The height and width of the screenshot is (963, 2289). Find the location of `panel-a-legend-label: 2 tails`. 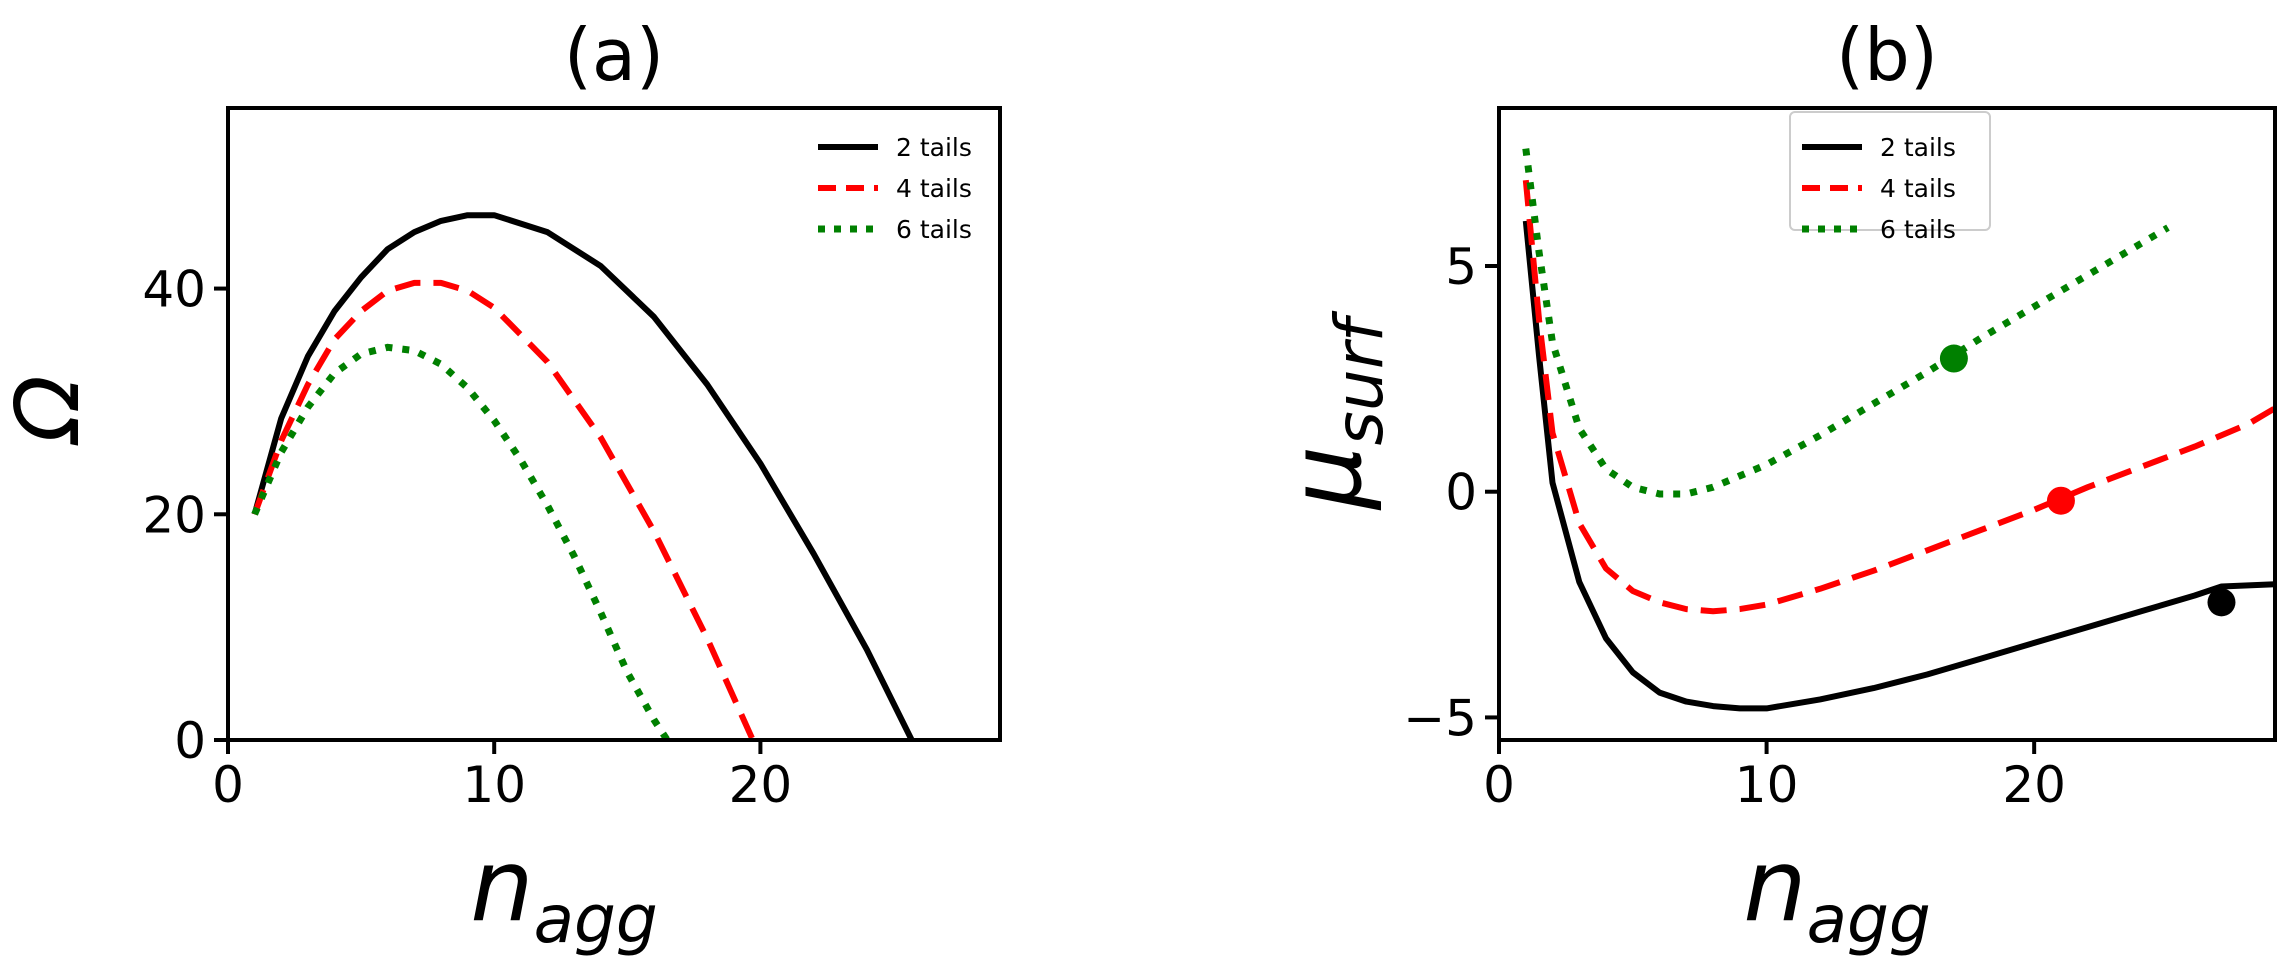

panel-a-legend-label: 2 tails is located at coordinates (934, 147).